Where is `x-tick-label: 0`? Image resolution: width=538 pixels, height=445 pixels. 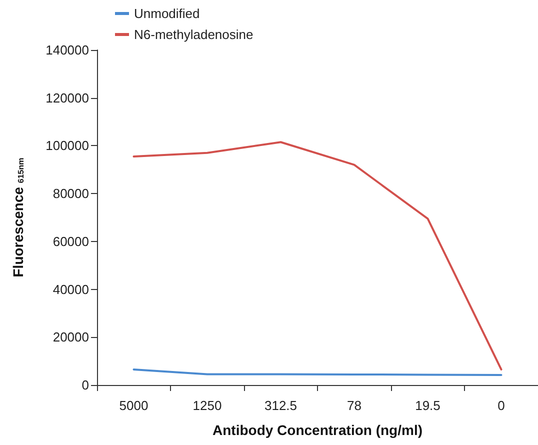
x-tick-label: 0 is located at coordinates (501, 405).